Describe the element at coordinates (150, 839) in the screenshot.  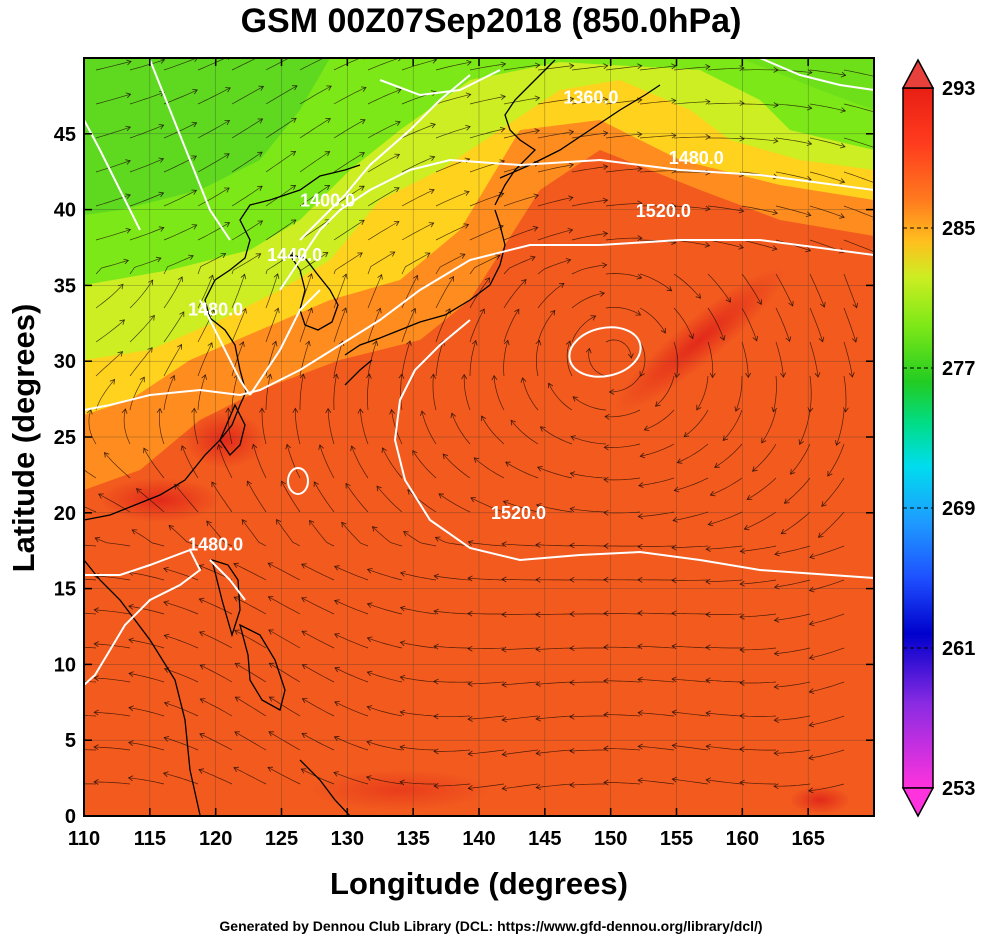
I see `x-tick-label: 115` at that location.